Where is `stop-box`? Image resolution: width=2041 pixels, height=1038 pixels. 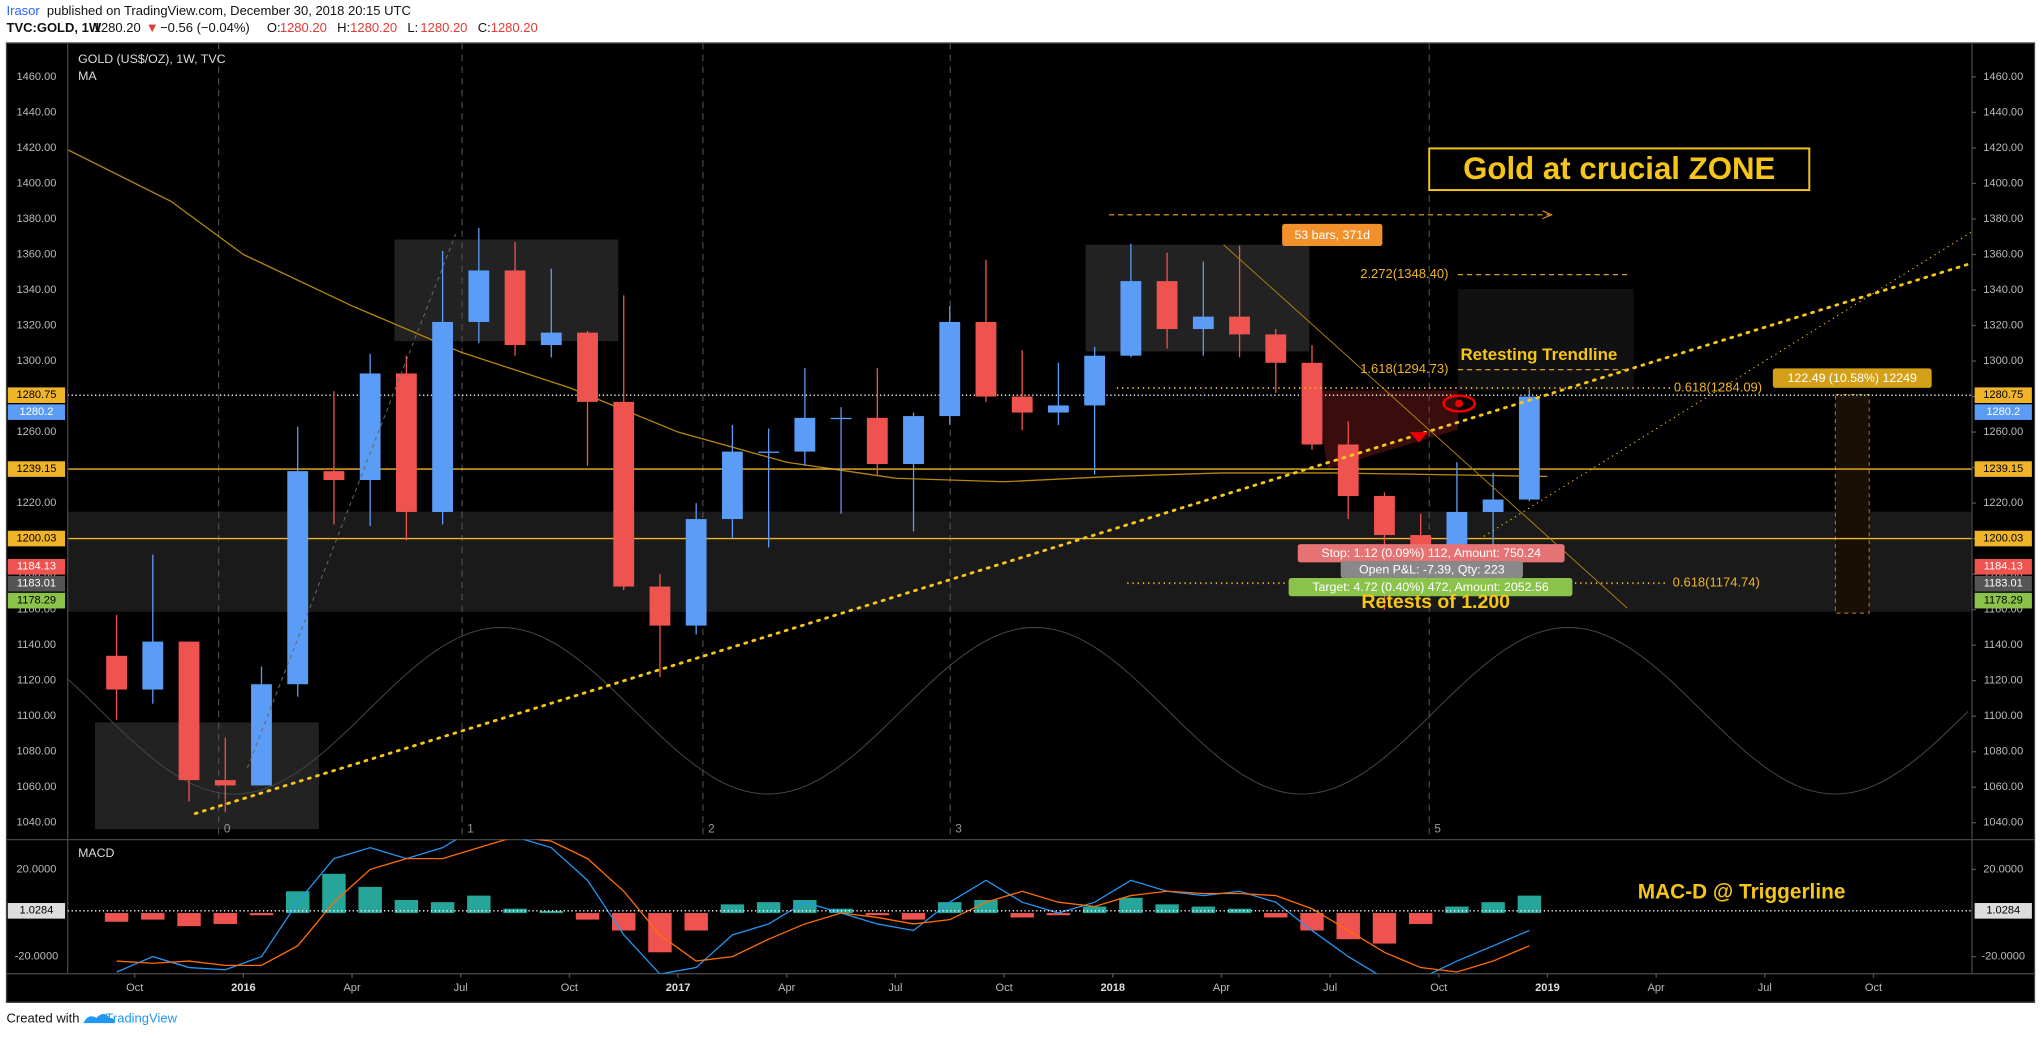
stop-box is located at coordinates (1431, 553).